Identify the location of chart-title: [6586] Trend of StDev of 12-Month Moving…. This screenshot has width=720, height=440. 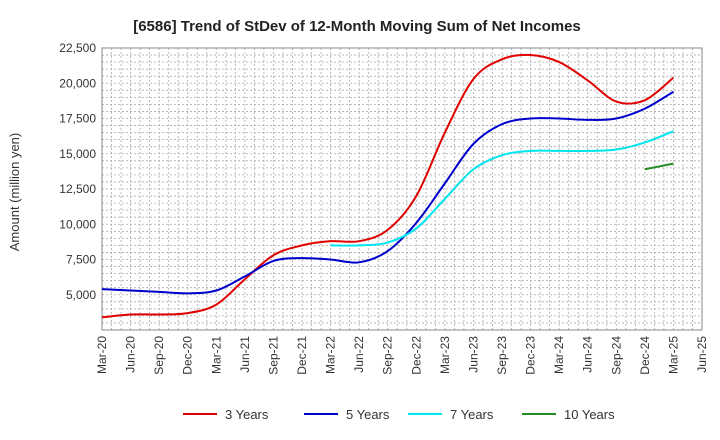
(357, 26).